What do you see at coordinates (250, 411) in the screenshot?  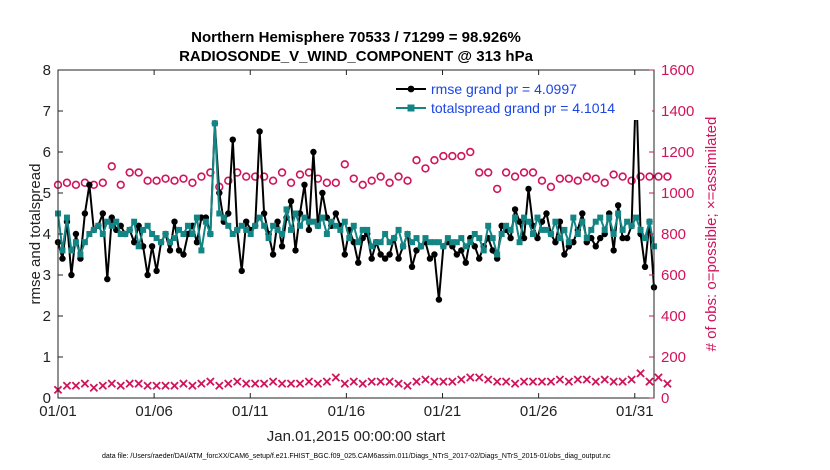 I see `x-tick-label: 01/11` at bounding box center [250, 411].